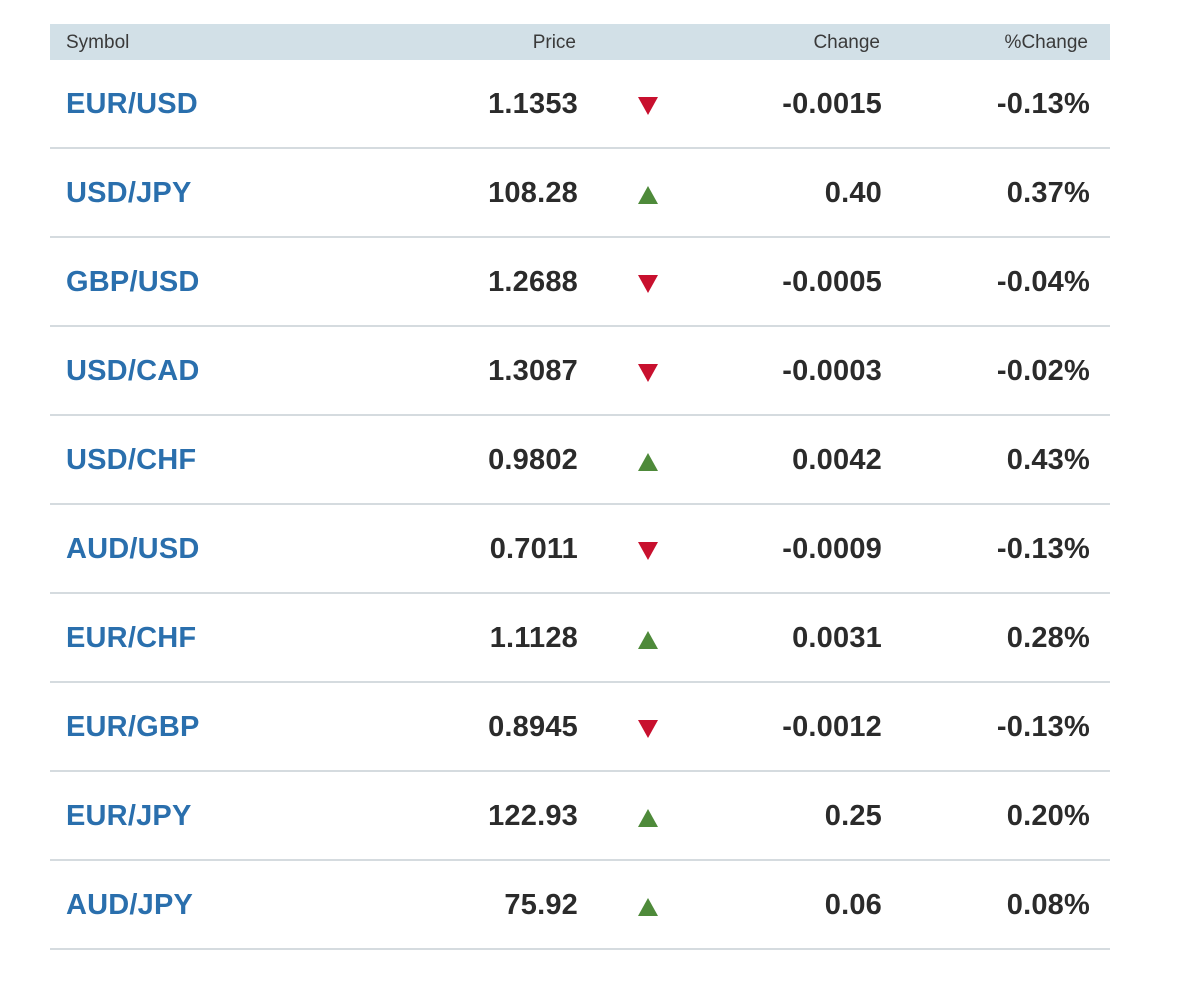  I want to click on price-value: 0.8945, so click(533, 727).